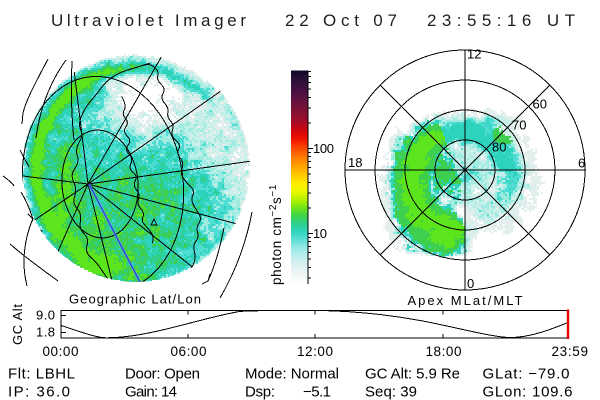 This screenshot has height=400, width=600. I want to click on svg-text: IP: 36.0, so click(39, 392).